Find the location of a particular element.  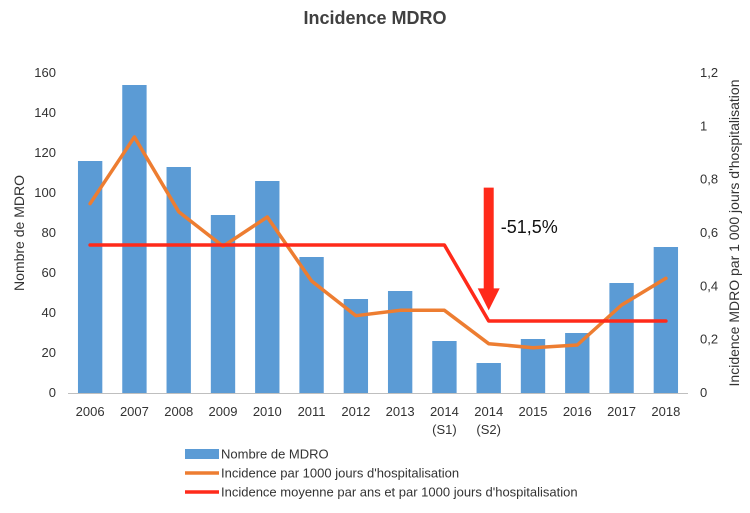

left-tick-label: 120 is located at coordinates (45, 152).